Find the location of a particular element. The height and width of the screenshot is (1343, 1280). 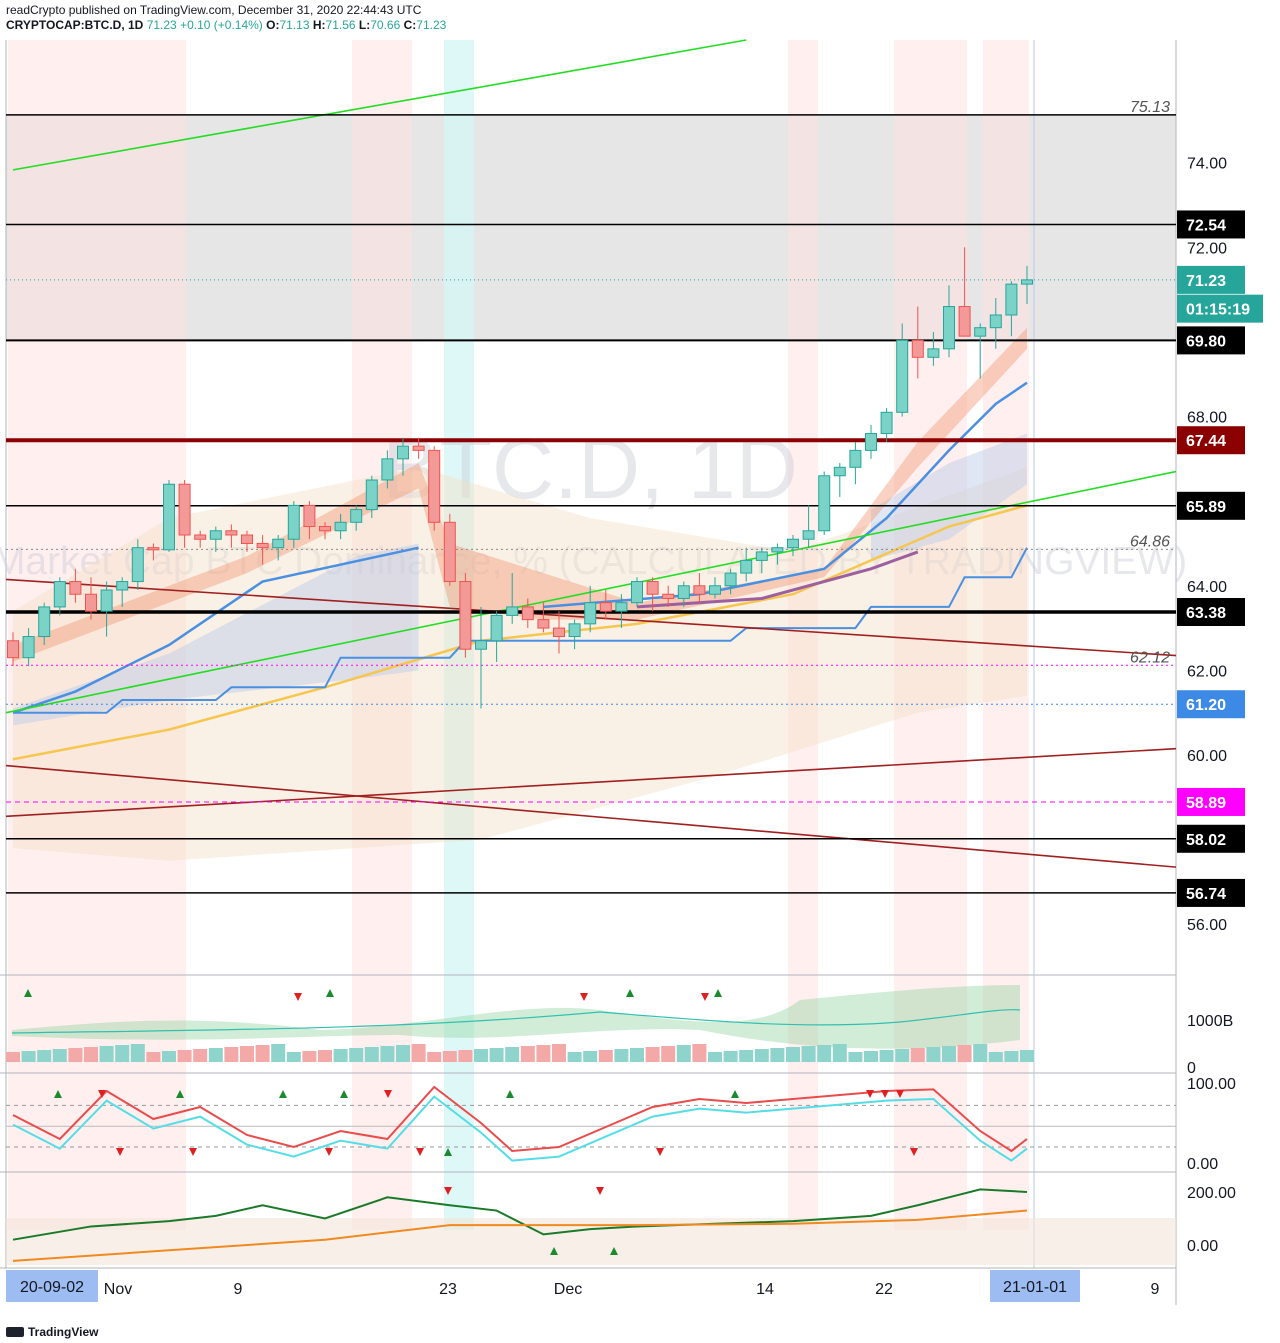

tradingview-logo-icon is located at coordinates (15, 1332).